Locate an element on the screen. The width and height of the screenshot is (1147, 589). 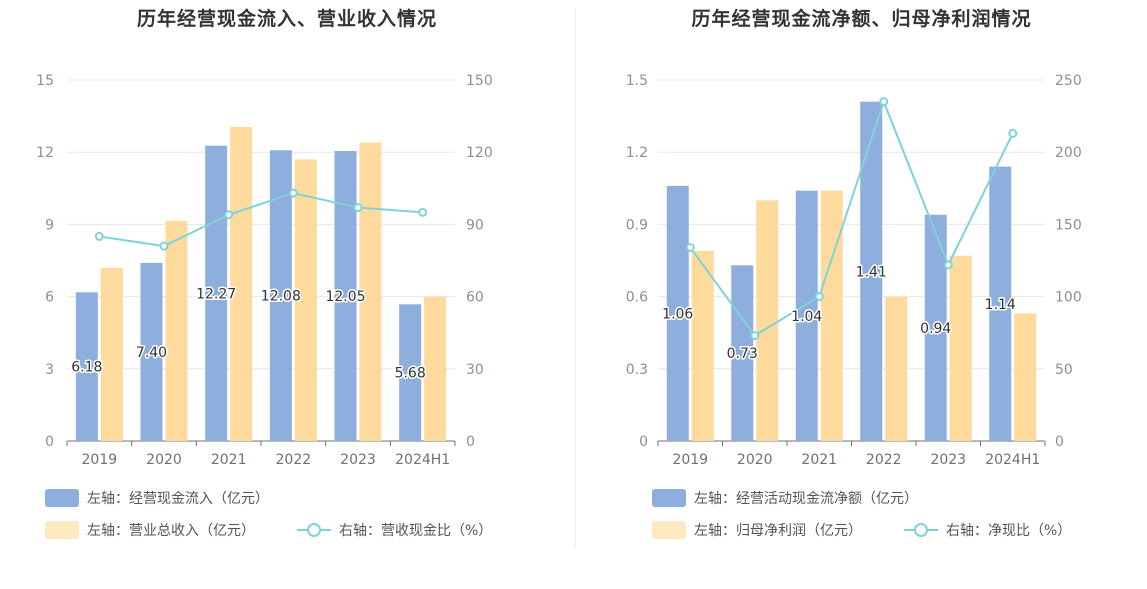
x-tick-label: 2019 is located at coordinates (100, 460).